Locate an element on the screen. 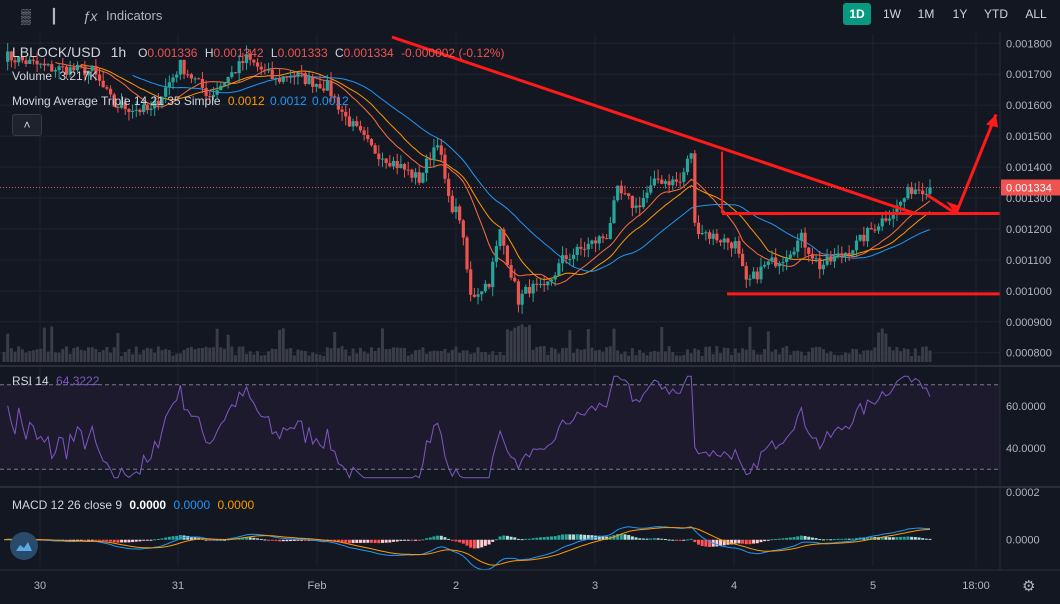 Image resolution: width=1060 pixels, height=604 pixels. rsi-label: RSI 14 is located at coordinates (30, 381).